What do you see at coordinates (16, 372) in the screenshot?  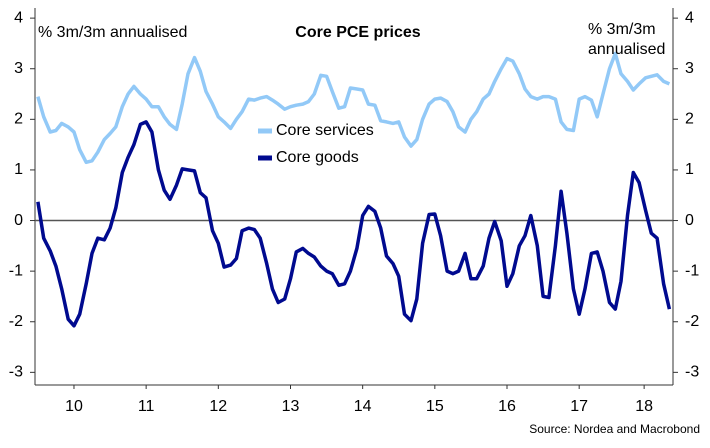 I see `y-tick-label: -3` at bounding box center [16, 372].